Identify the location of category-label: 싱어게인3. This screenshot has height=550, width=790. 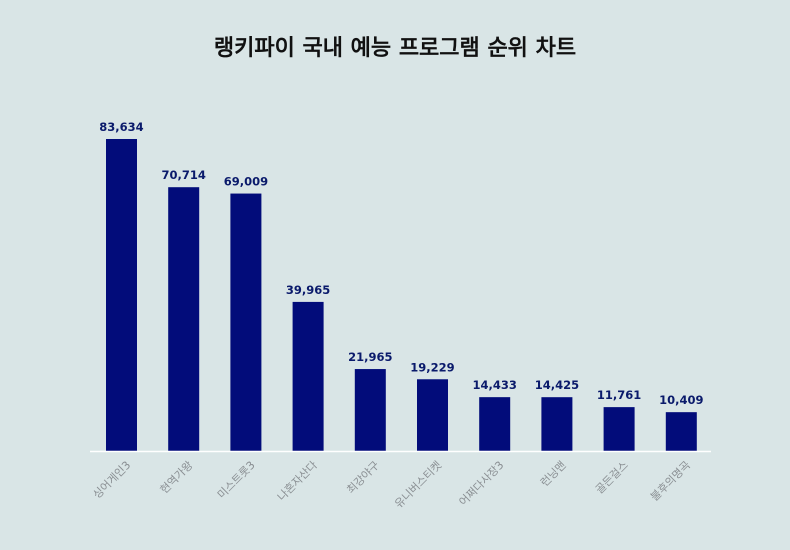
(112, 480).